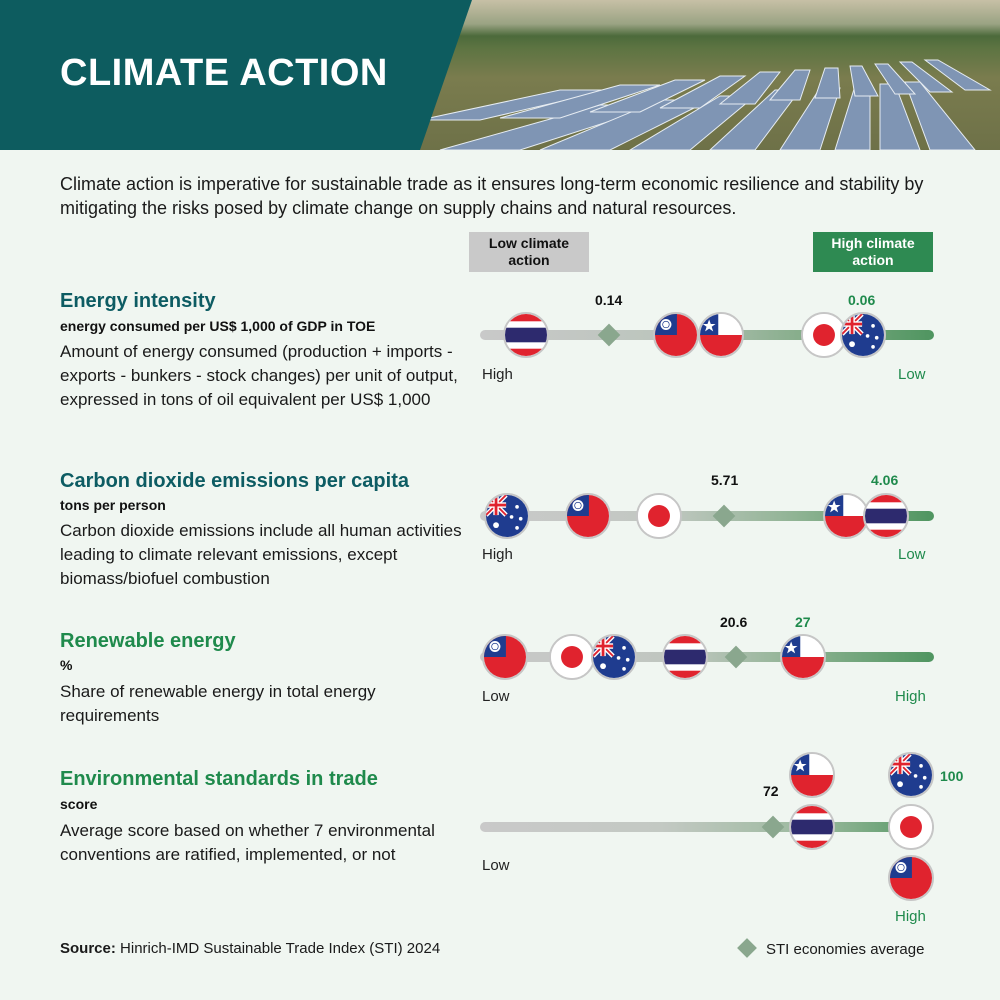 This screenshot has width=1000, height=1000. What do you see at coordinates (148, 641) in the screenshot?
I see `metric-title: Renewable energy` at bounding box center [148, 641].